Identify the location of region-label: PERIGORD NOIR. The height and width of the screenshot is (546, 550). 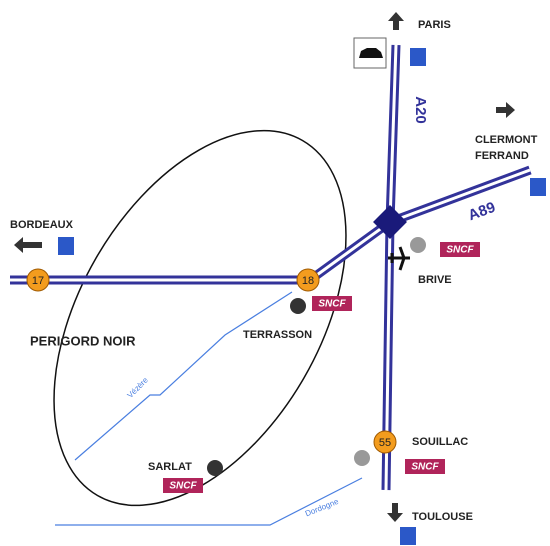
(83, 340).